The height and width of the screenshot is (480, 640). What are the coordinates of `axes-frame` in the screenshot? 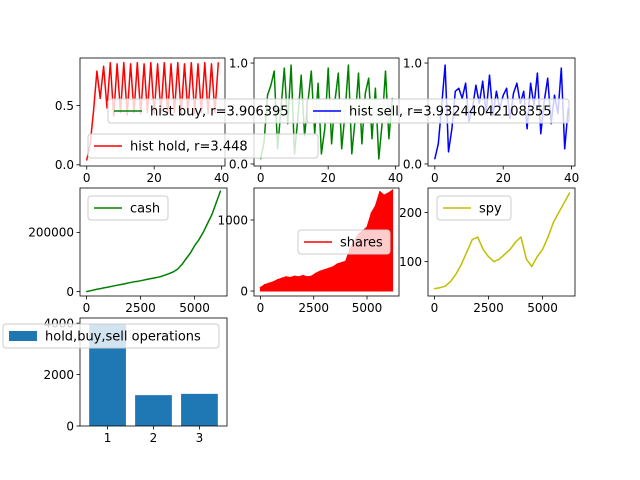 It's located at (501, 242).